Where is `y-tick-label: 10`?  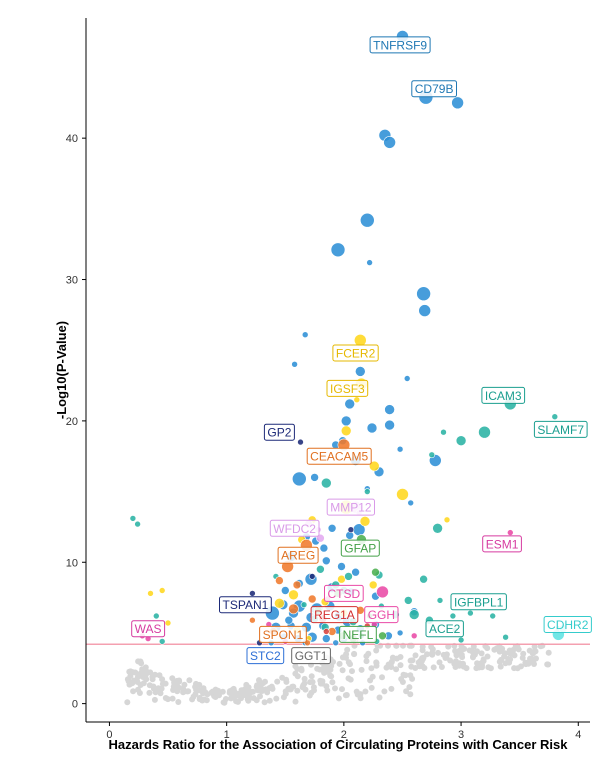
y-tick-label: 10 is located at coordinates (72, 563).